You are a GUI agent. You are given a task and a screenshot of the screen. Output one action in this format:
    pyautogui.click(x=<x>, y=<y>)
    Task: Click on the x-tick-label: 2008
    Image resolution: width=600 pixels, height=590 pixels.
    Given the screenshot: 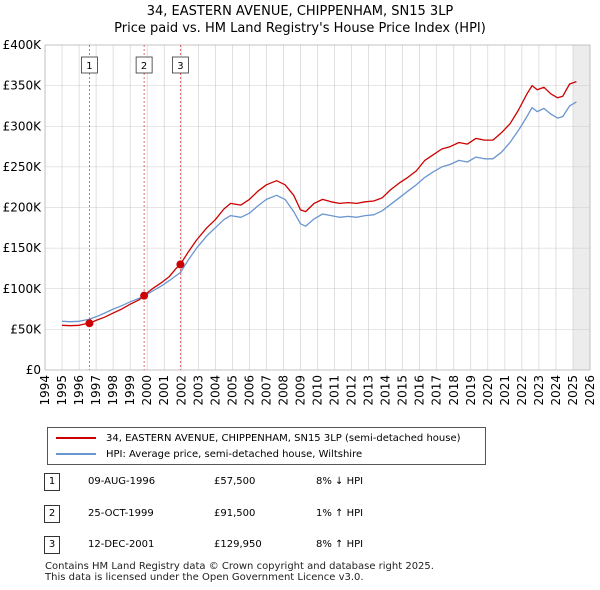 What is the action you would take?
    pyautogui.click(x=283, y=390)
    